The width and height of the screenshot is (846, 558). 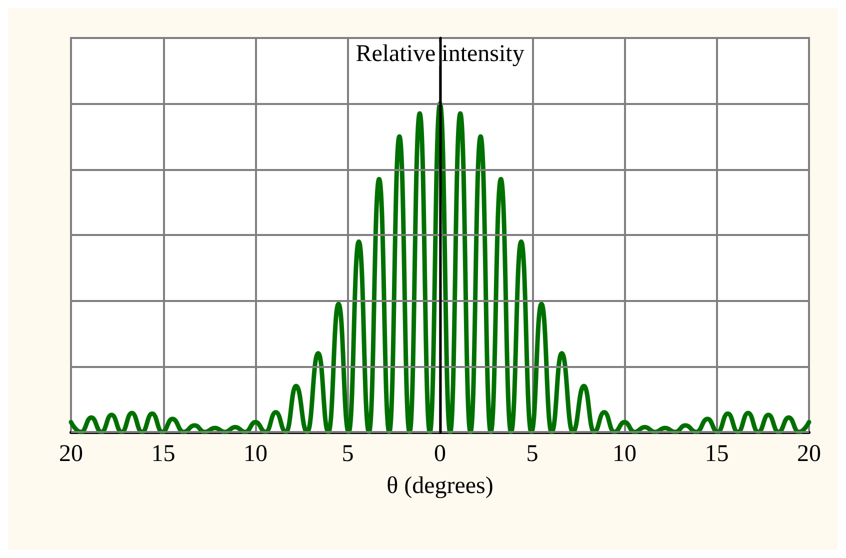 What do you see at coordinates (440, 54) in the screenshot?
I see `y-axis-title: Relative intensity` at bounding box center [440, 54].